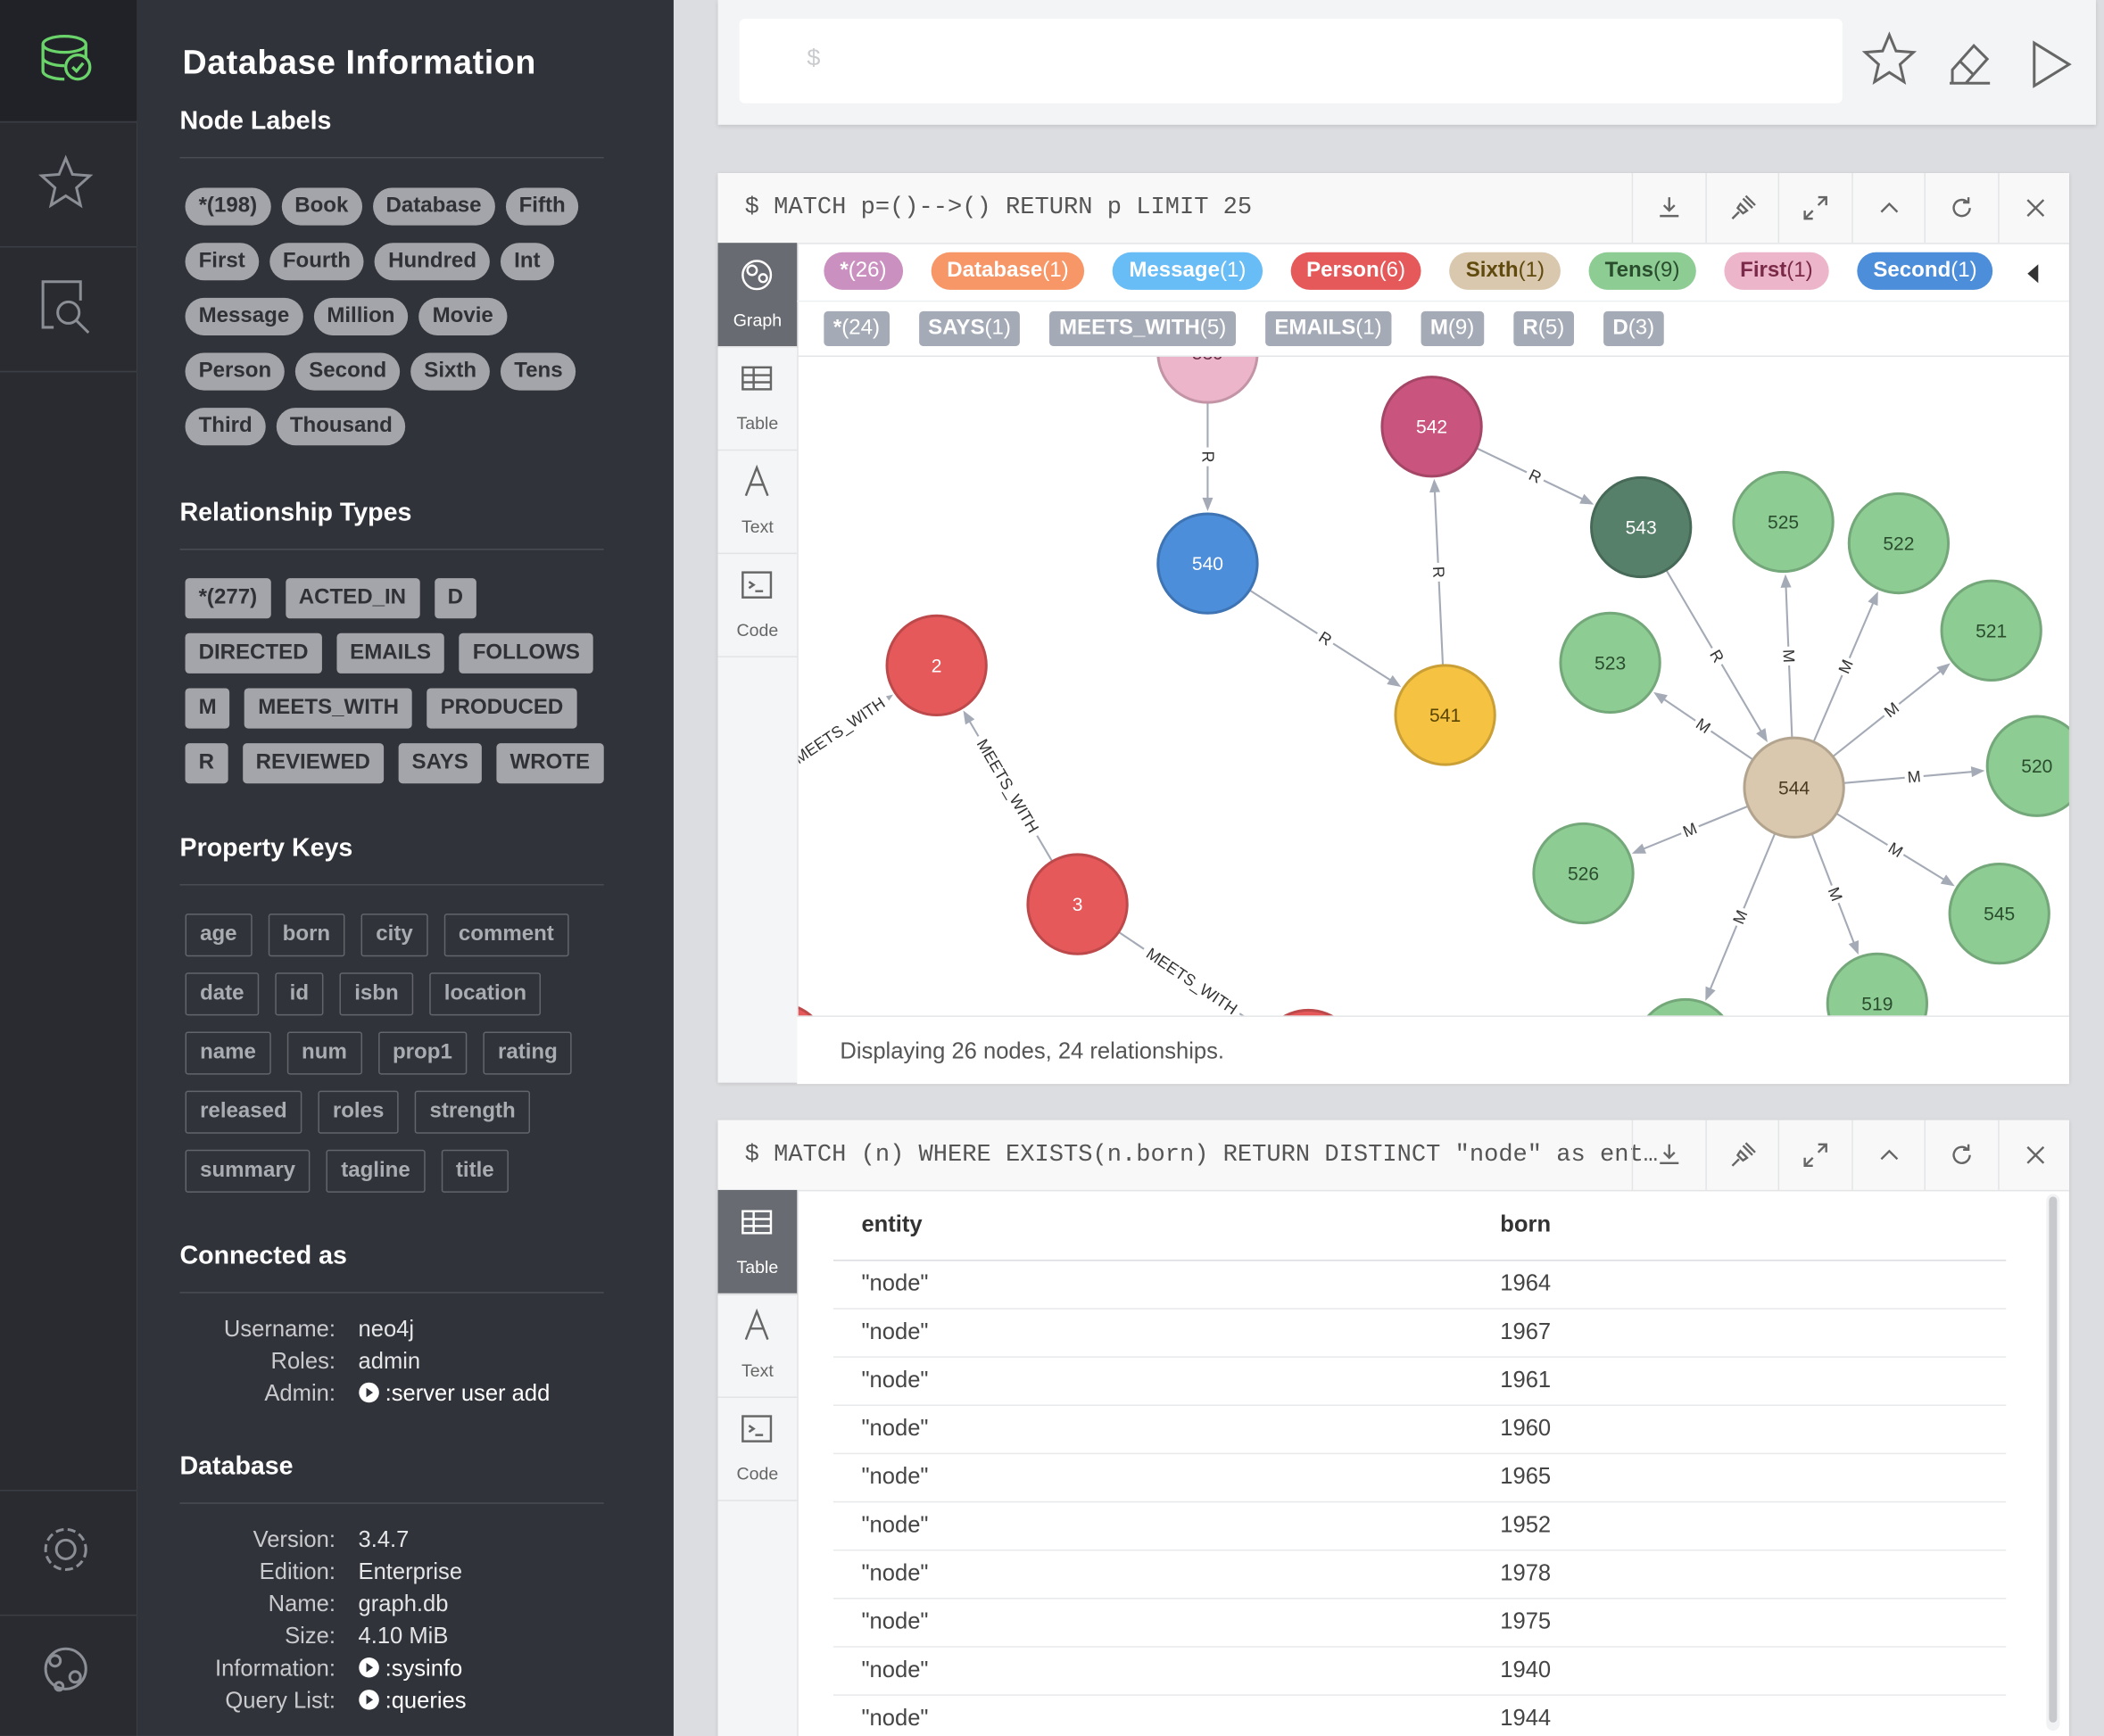  Describe the element at coordinates (1328, 328) in the screenshot. I see `relationship-chip: EMAILS(1)` at that location.